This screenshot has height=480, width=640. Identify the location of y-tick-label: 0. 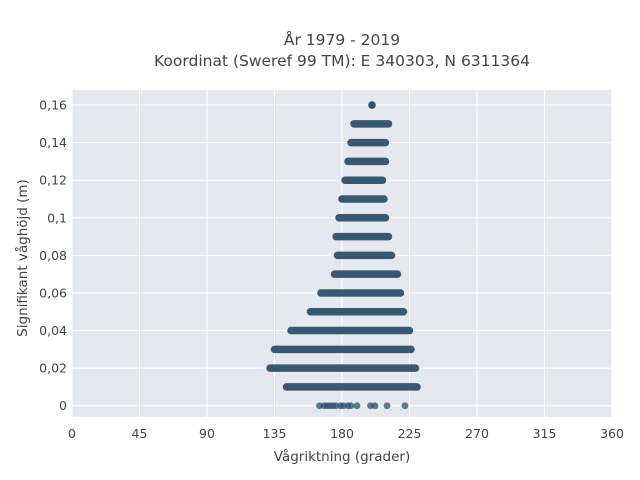
(63, 405).